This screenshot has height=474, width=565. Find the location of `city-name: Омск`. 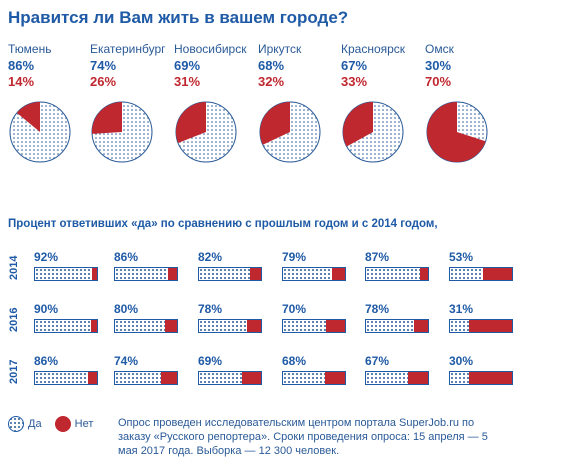

city-name: Омск is located at coordinates (439, 49).